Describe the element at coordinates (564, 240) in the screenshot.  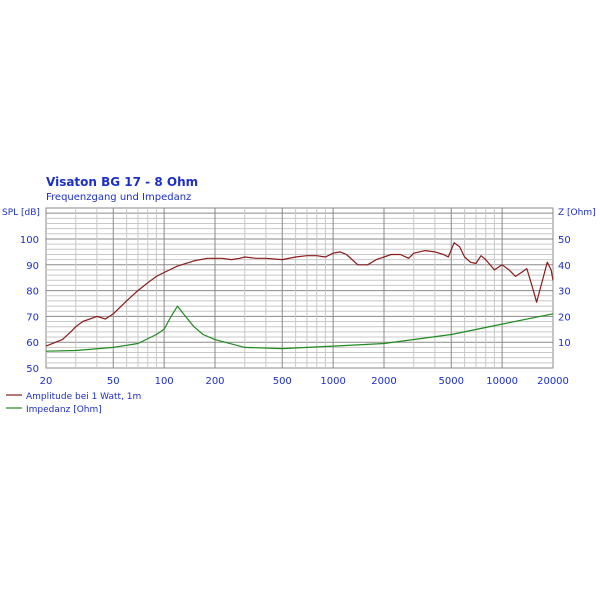
I see `y2-tick-label: 50` at that location.